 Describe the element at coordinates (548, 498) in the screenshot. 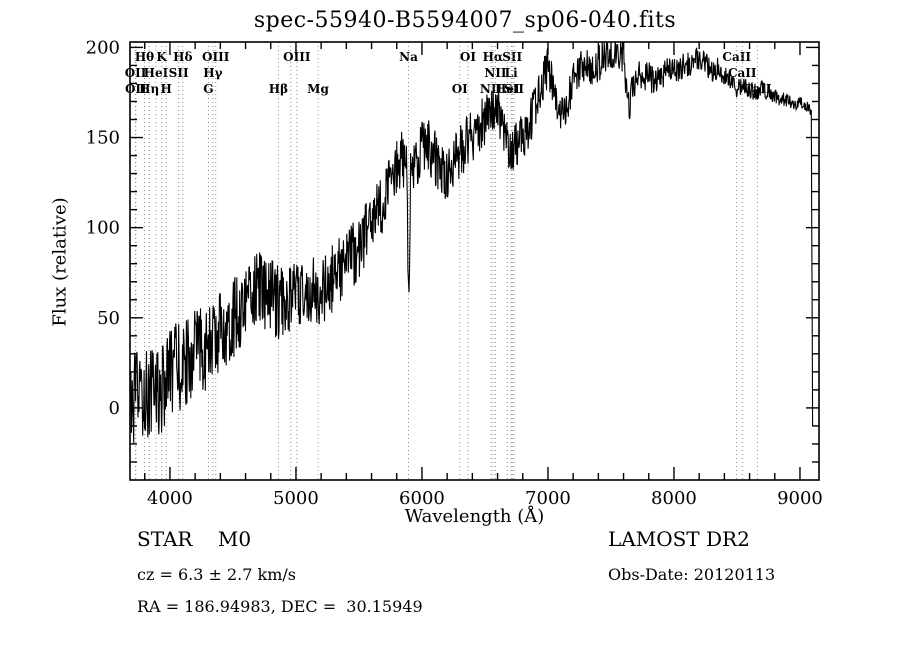

I see `svg-text: 7000` at that location.